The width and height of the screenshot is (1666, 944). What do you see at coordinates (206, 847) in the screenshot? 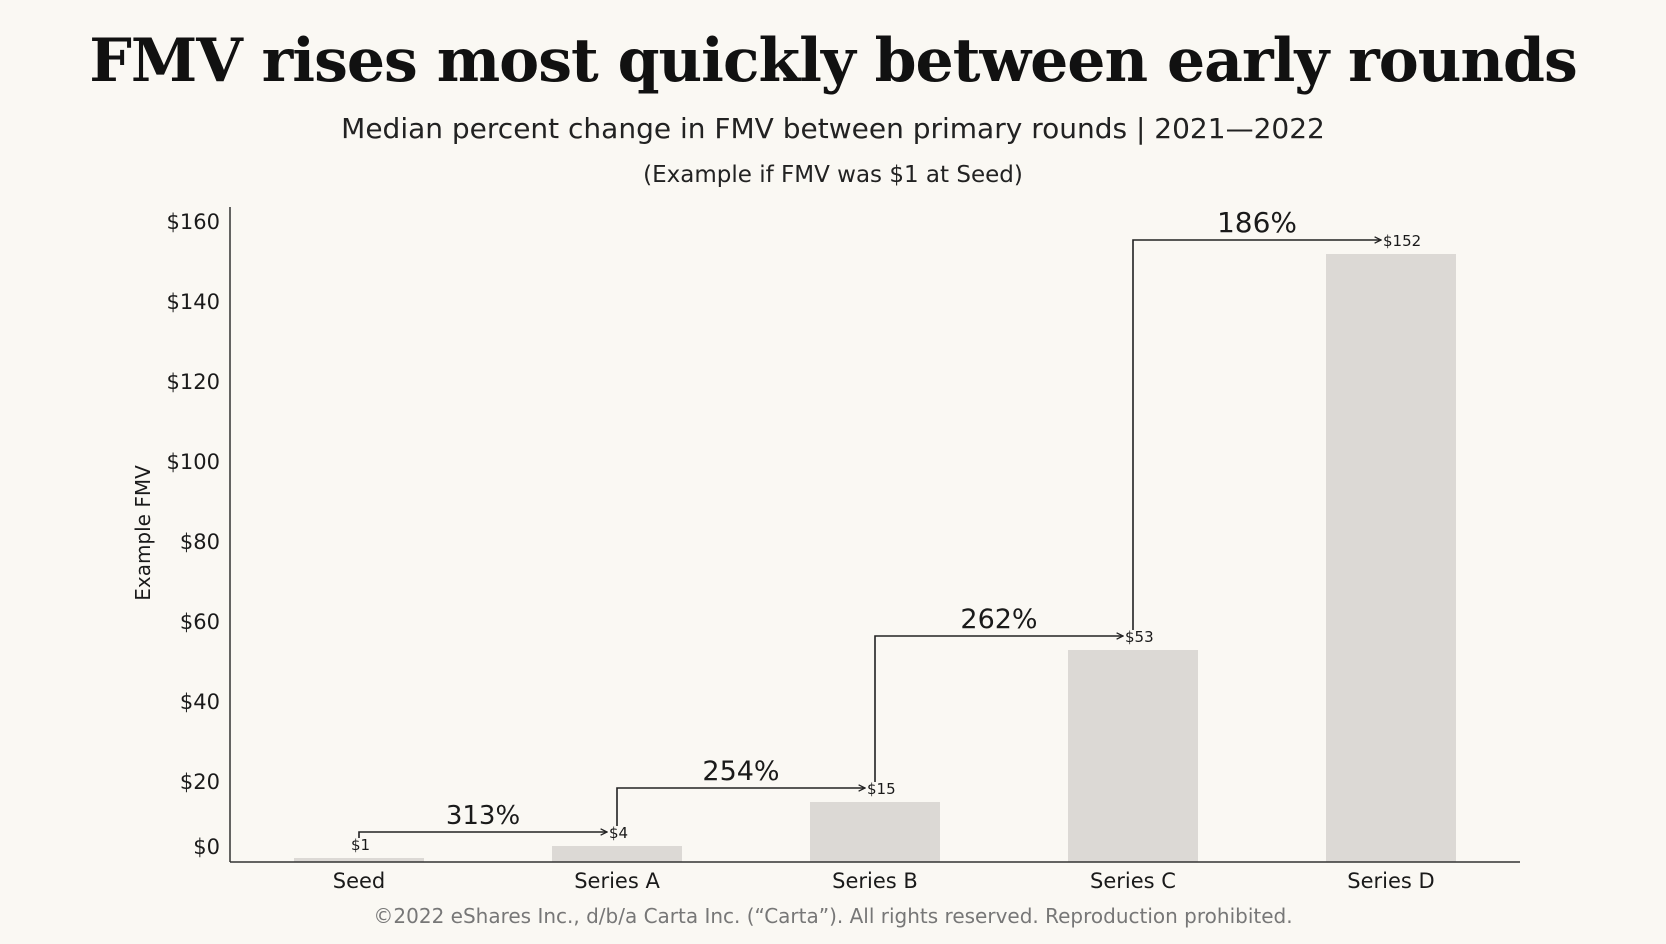
I see `y-tick-label: $0` at bounding box center [206, 847].